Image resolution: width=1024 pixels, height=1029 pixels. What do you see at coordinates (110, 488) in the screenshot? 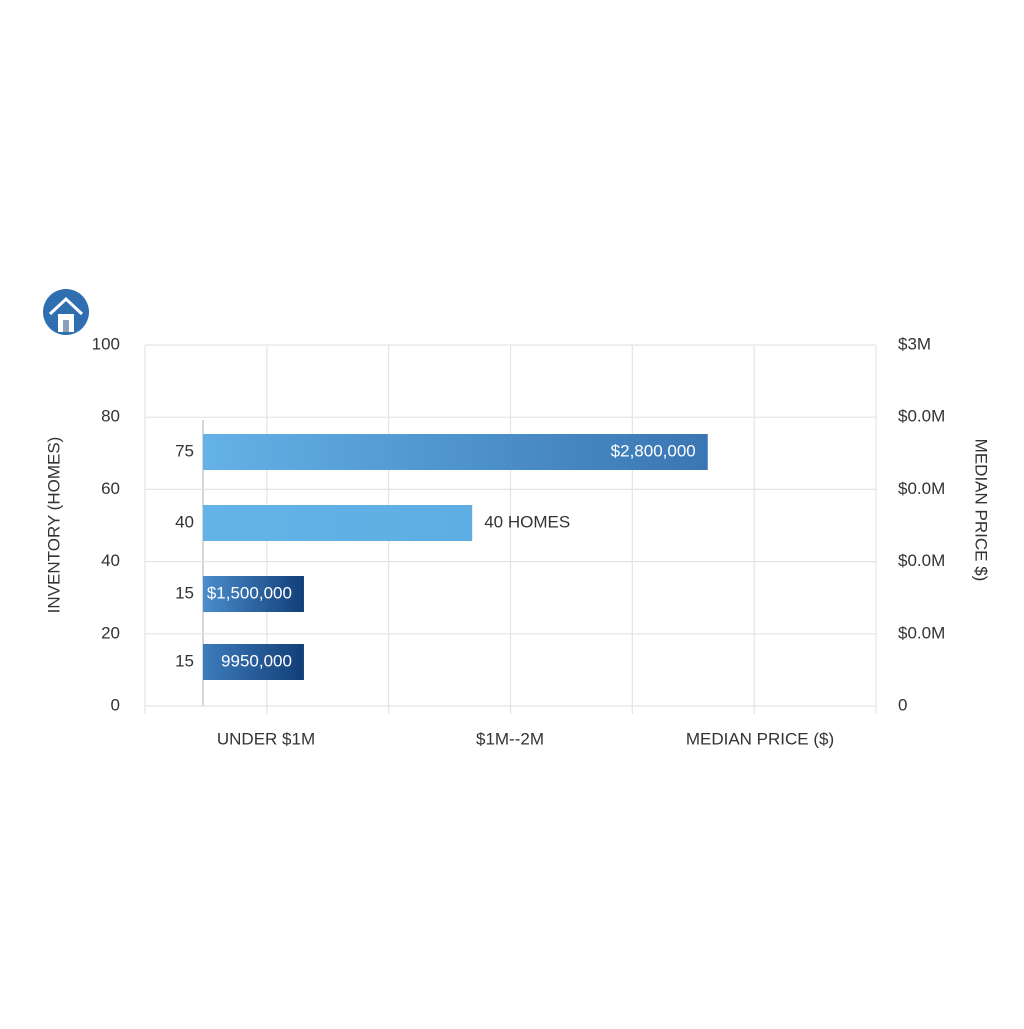
I see `y-tick-label: 60` at bounding box center [110, 488].